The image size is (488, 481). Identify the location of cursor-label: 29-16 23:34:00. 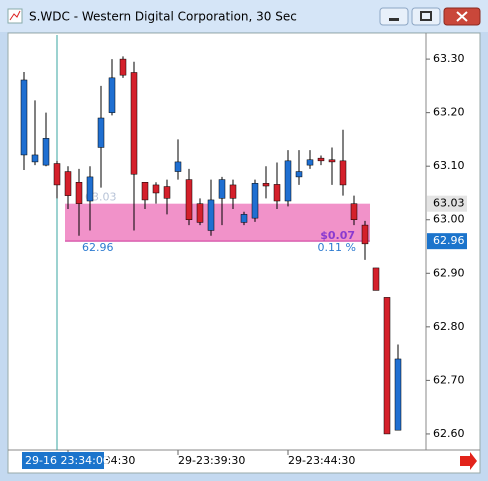
(67, 460).